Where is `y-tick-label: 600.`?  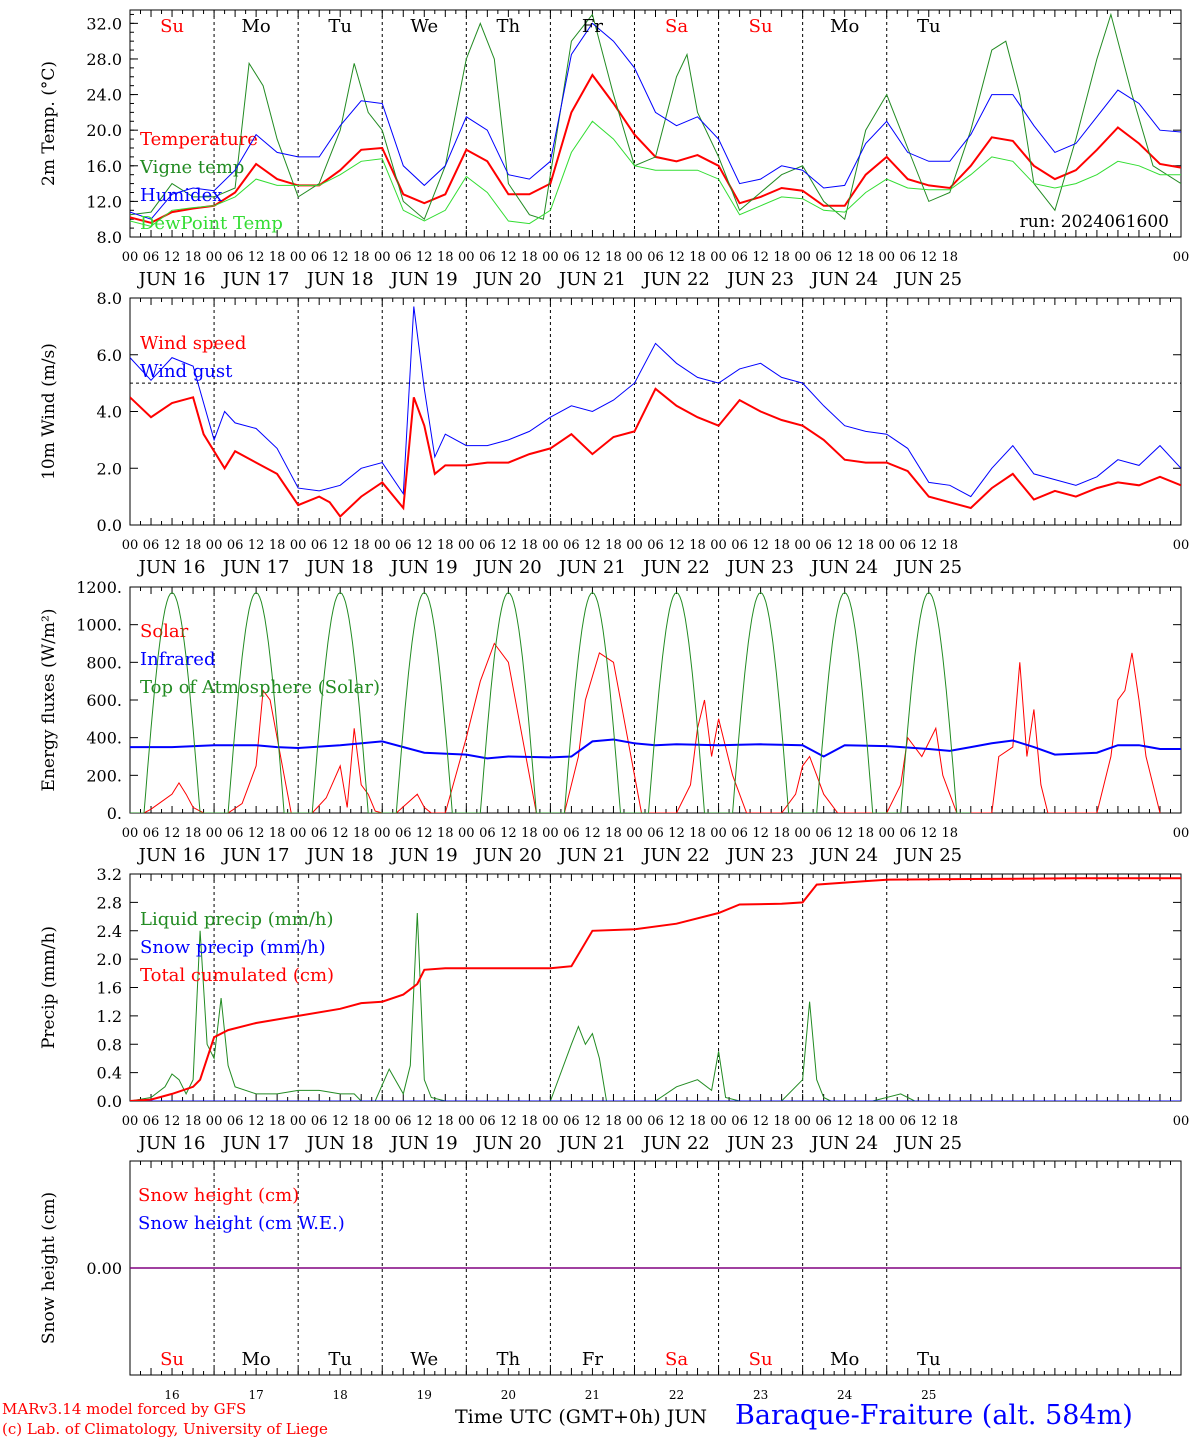
y-tick-label: 600. is located at coordinates (104, 700).